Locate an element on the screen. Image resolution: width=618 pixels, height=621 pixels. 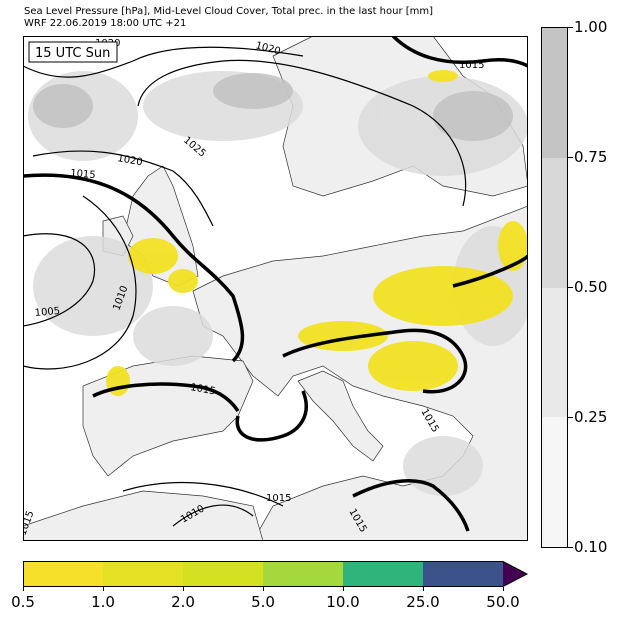
land-italy is located at coordinates (340, 416).